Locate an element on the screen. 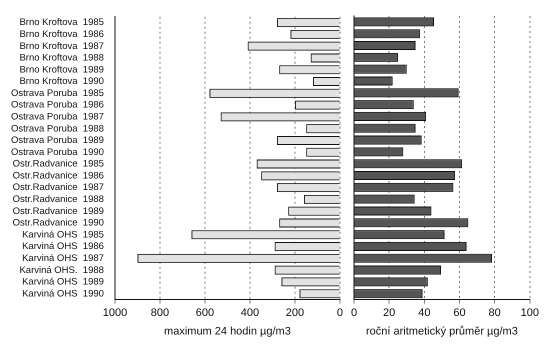 This screenshot has width=550, height=348. y-tick-label: Karviná OHS 1986 is located at coordinates (63, 246).